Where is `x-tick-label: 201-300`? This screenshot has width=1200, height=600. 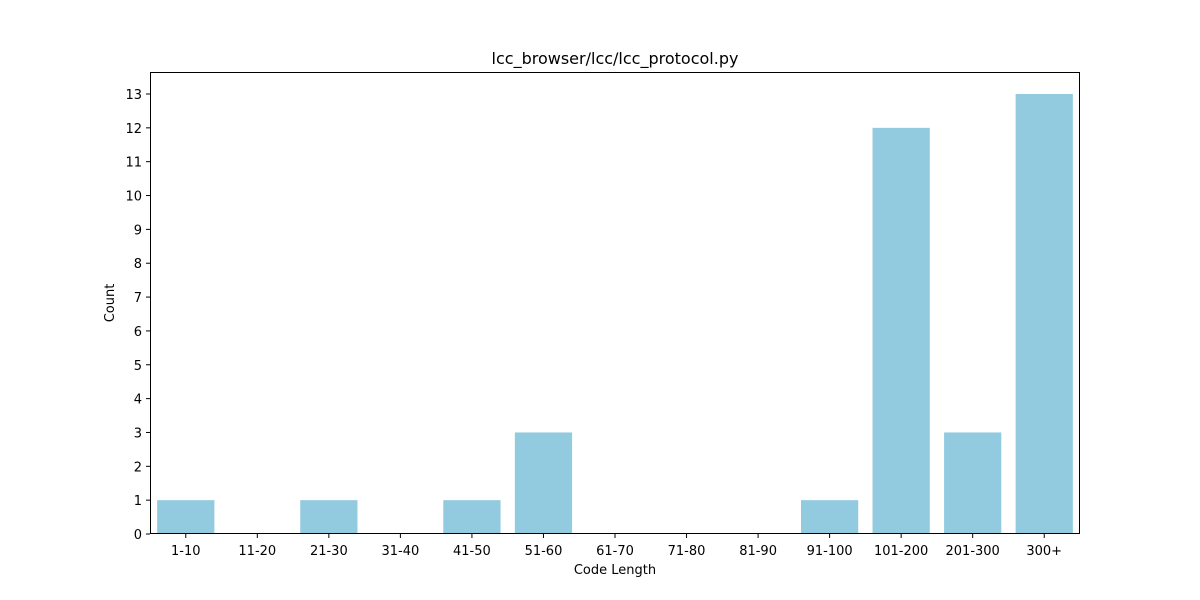 x-tick-label: 201-300 is located at coordinates (973, 551).